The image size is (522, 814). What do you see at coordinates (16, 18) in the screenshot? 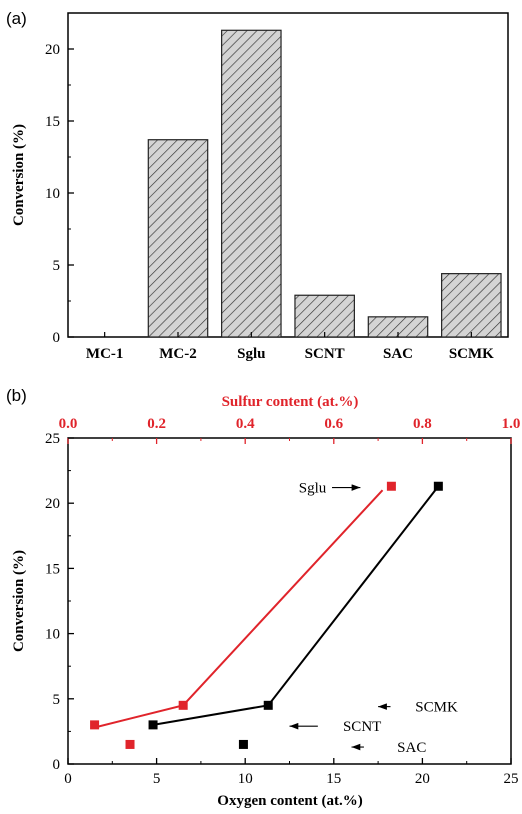
I see `panel-a-label: (a)` at bounding box center [16, 18].